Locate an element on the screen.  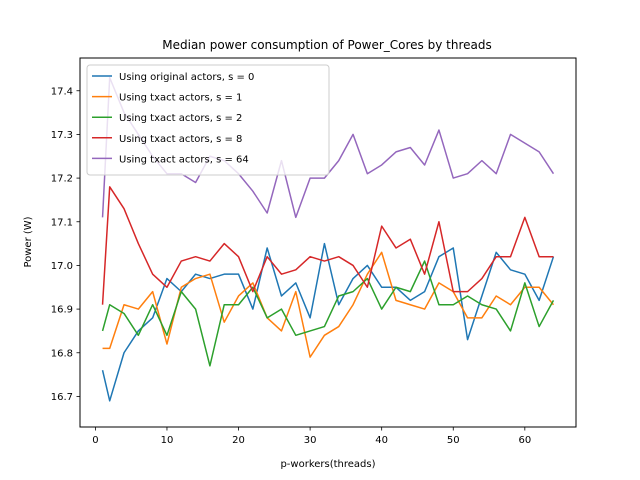
legend-label-3: Using txact actors, s = 8 is located at coordinates (180, 139).